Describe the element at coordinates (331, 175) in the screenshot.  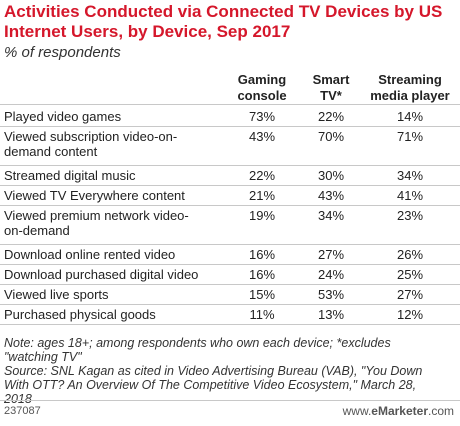
I see `table-cell: 30%` at that location.